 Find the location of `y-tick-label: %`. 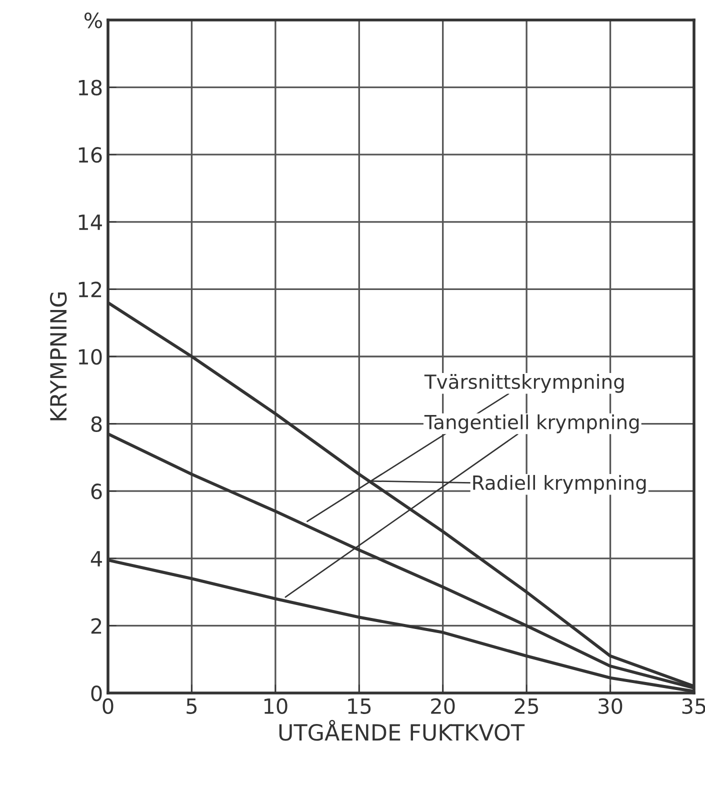

y-tick-label: % is located at coordinates (93, 20).